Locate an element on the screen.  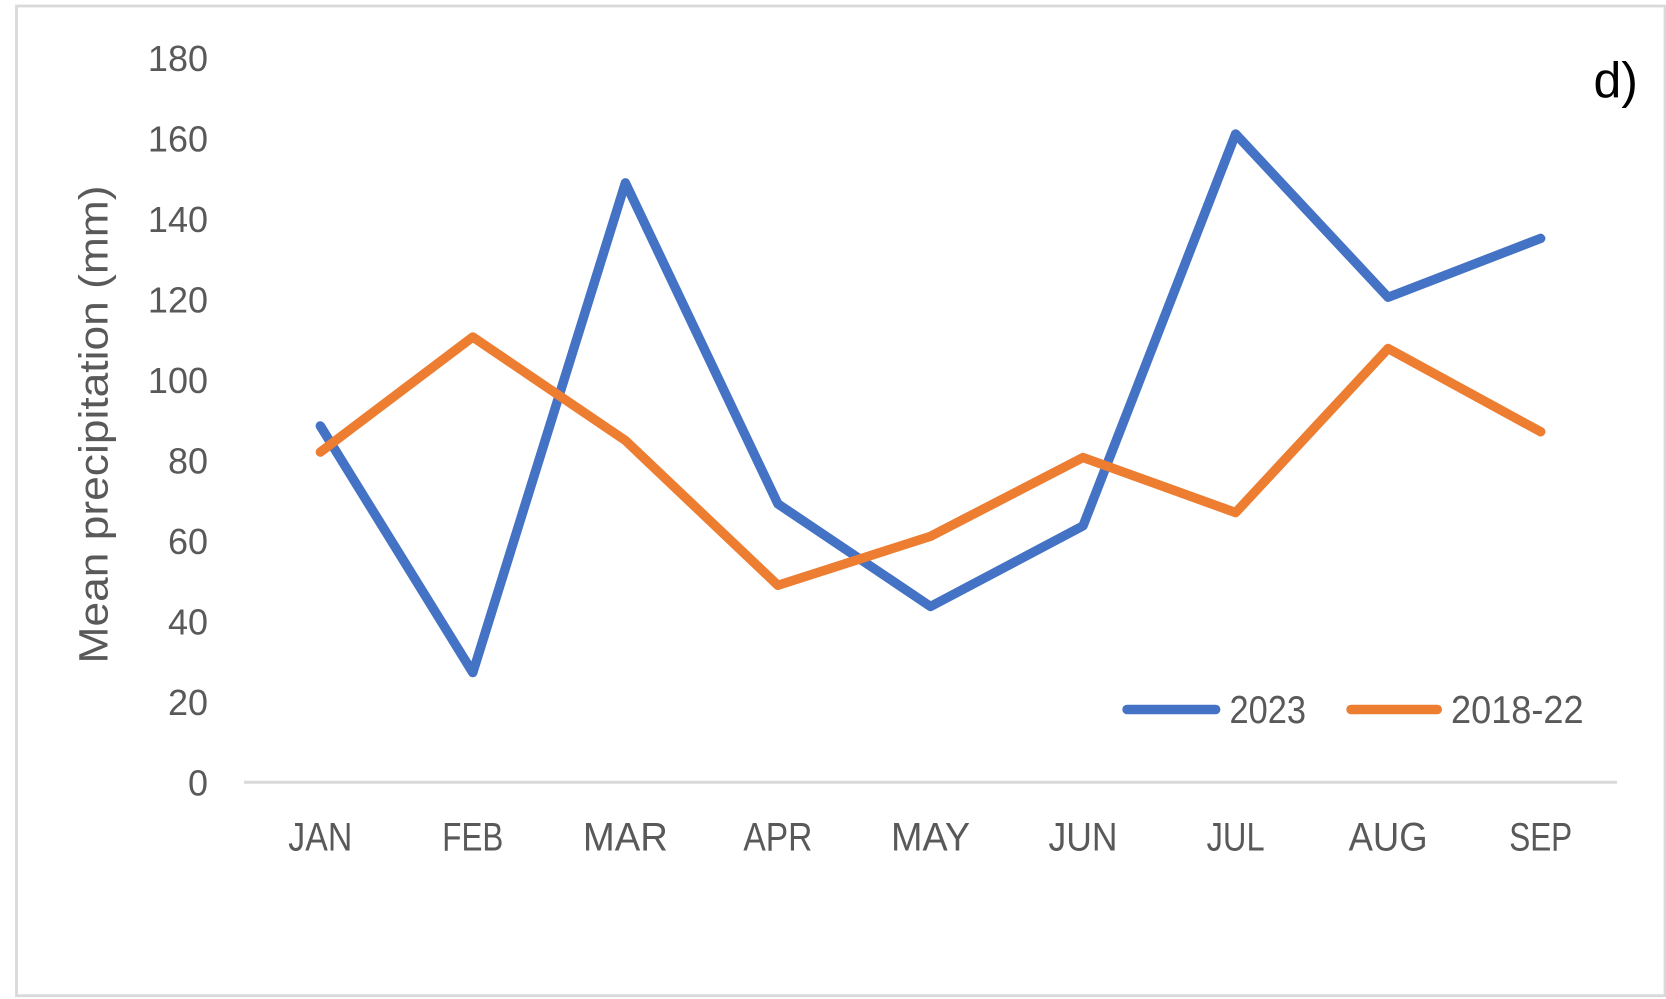
svg-text: 120 is located at coordinates (178, 300).